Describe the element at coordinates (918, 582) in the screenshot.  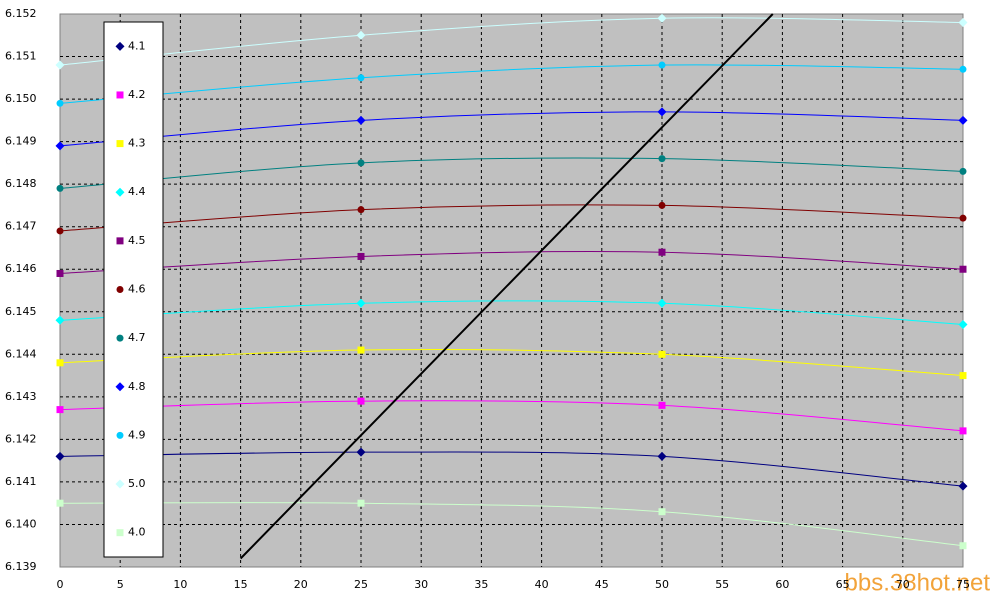
I see `watermark: bbs.38hot.net` at that location.